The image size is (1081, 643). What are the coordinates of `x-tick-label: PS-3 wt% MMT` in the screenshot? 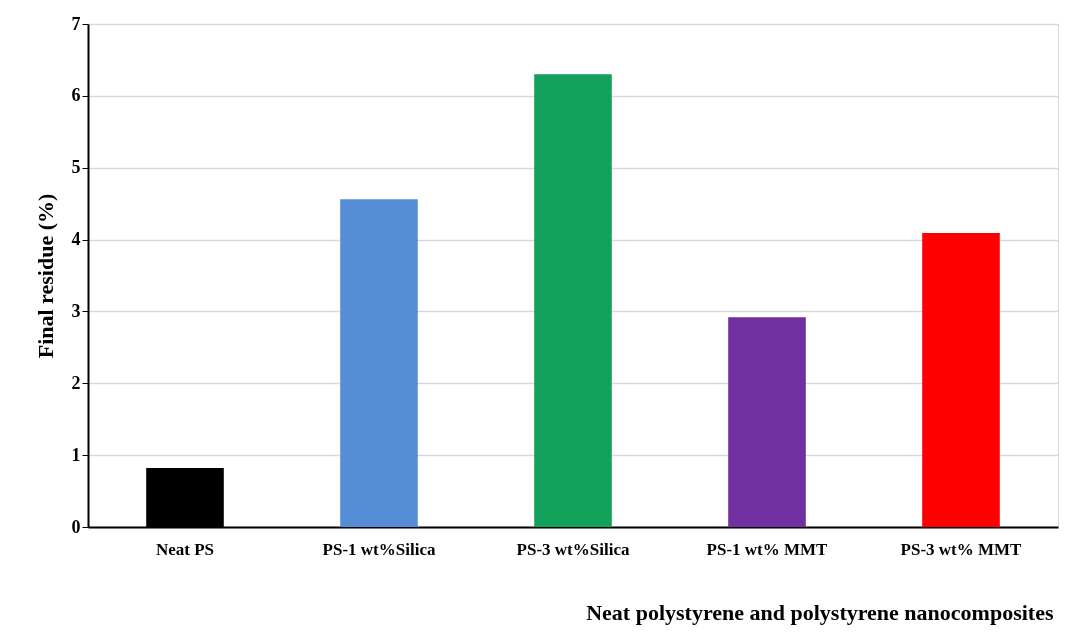 It's located at (961, 549).